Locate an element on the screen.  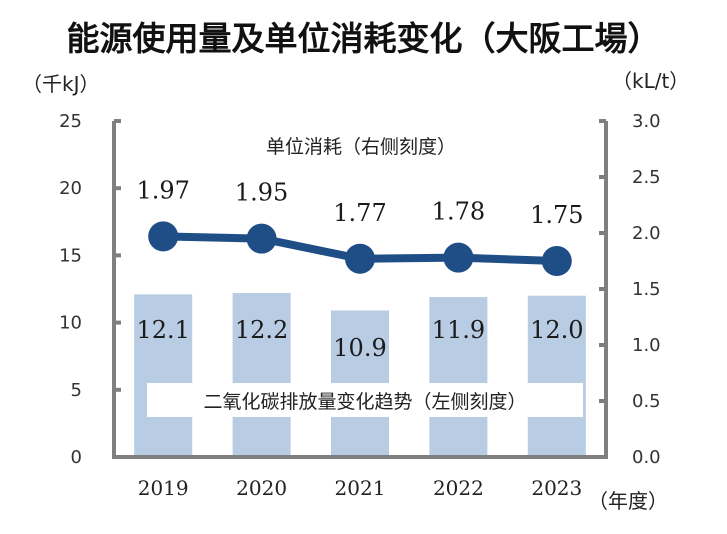
line-value-label: 1.95 is located at coordinates (261, 193).